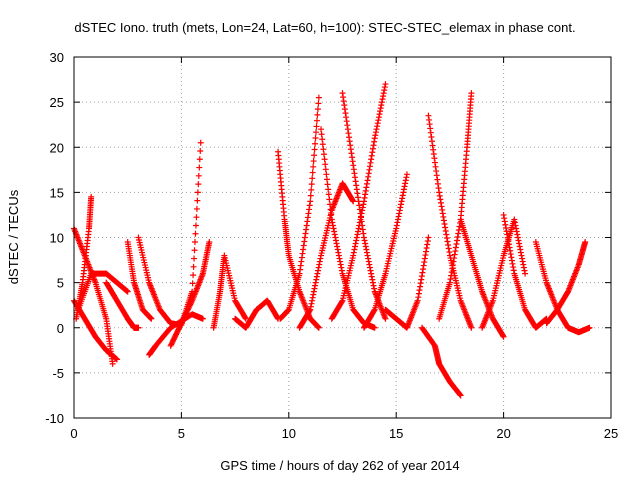 This screenshot has height=480, width=640. I want to click on y-tick-label: 25, so click(57, 102).